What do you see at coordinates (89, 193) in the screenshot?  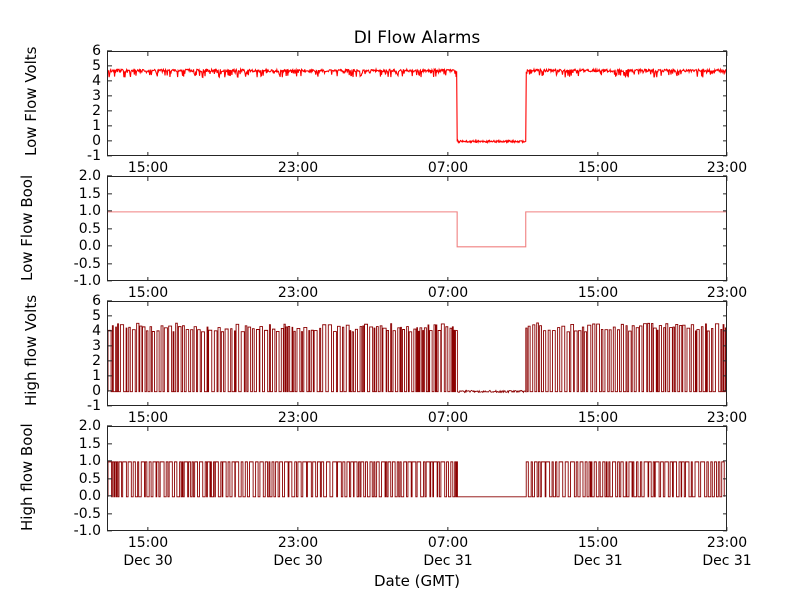 I see `y-tick-label: 1.5` at bounding box center [89, 193].